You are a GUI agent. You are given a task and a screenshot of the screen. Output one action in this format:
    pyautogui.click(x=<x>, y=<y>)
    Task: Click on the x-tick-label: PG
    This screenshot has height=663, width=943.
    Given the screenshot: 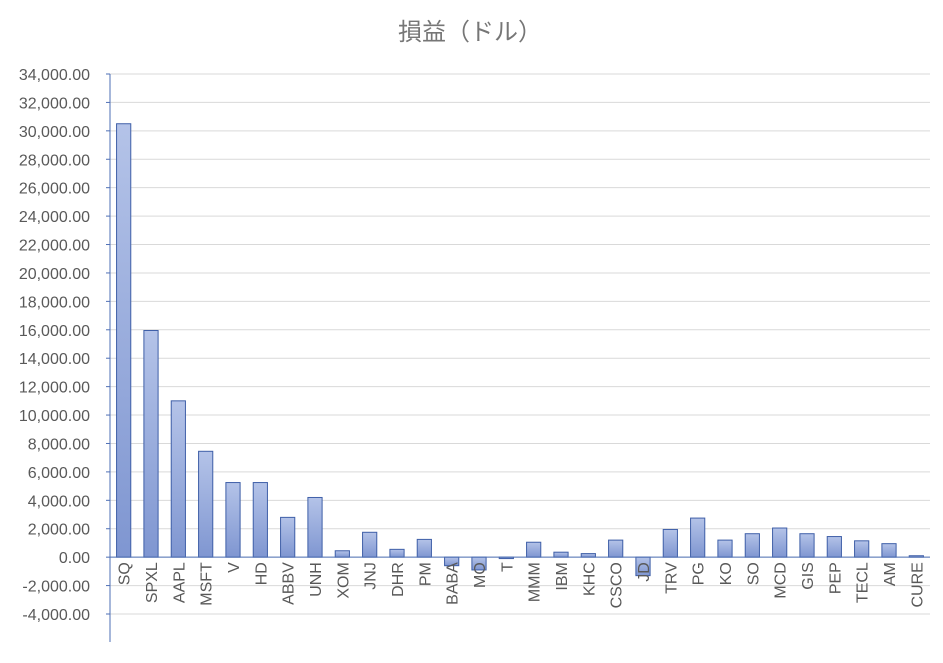 What is the action you would take?
    pyautogui.click(x=699, y=573)
    